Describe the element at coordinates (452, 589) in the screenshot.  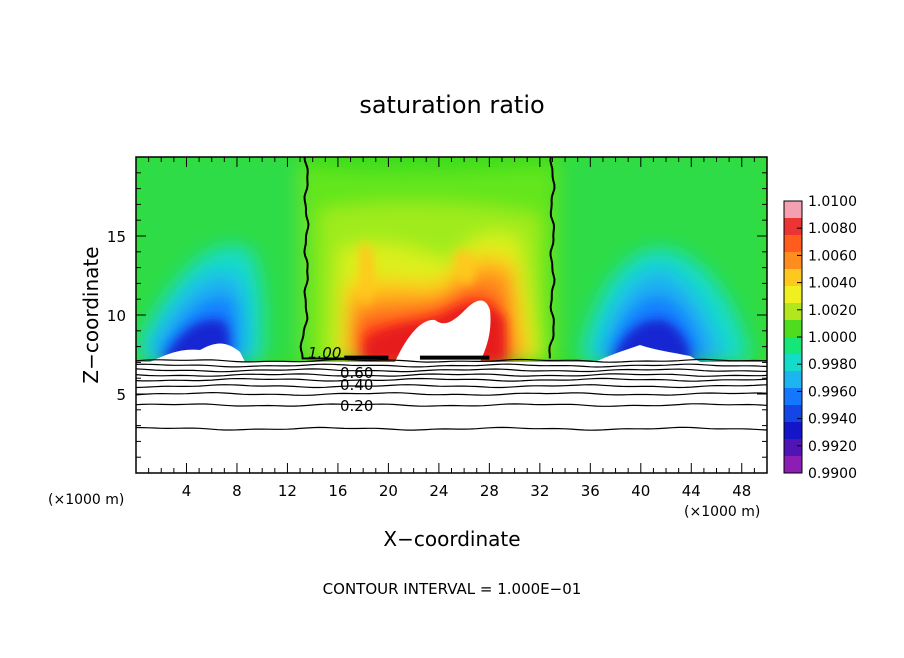
I see `contour-interval-note: CONTOUR INTERVAL = 1.000E−01` at that location.